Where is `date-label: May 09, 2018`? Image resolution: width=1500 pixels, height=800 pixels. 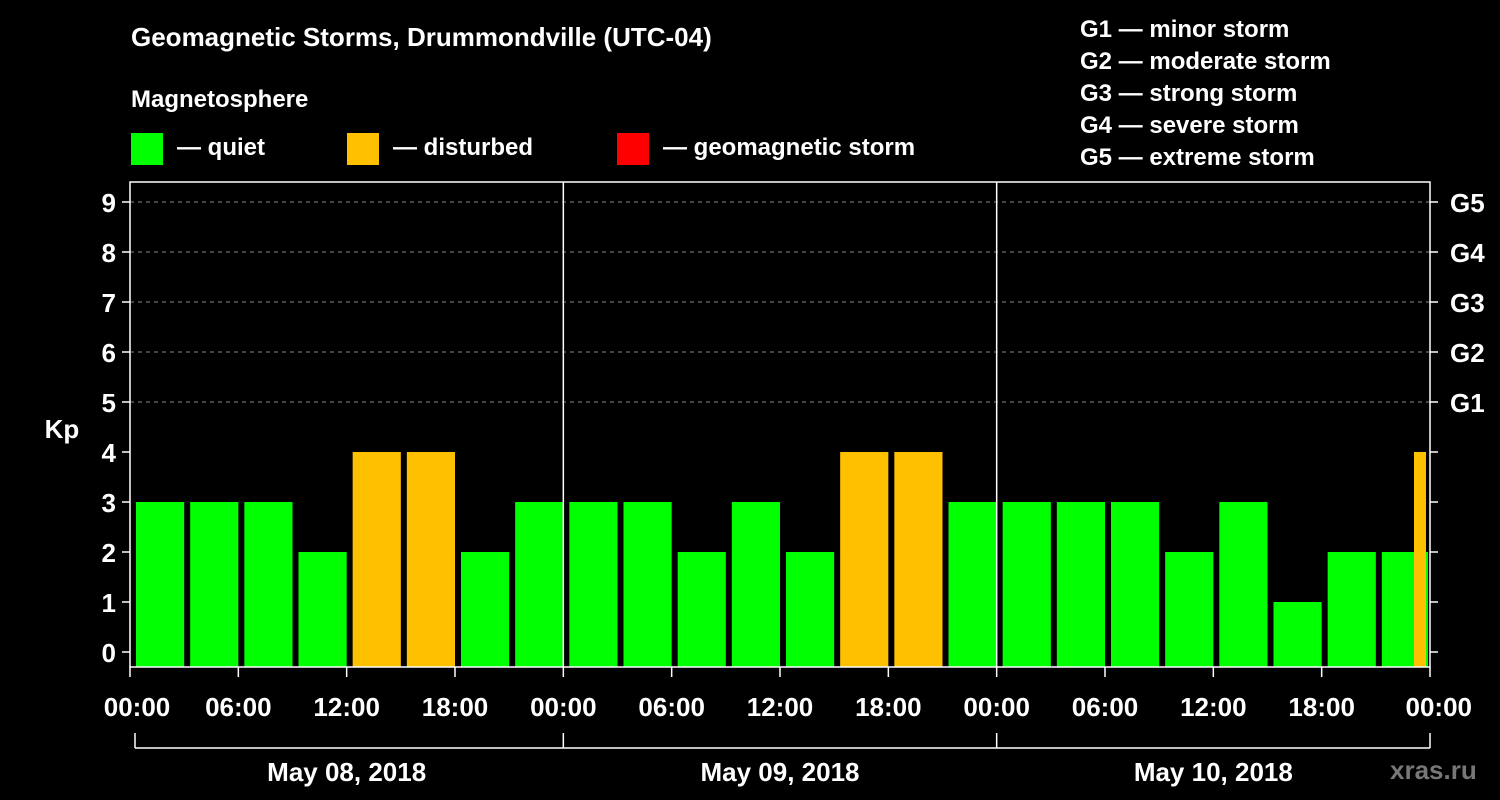
date-label: May 09, 2018 is located at coordinates (779, 772).